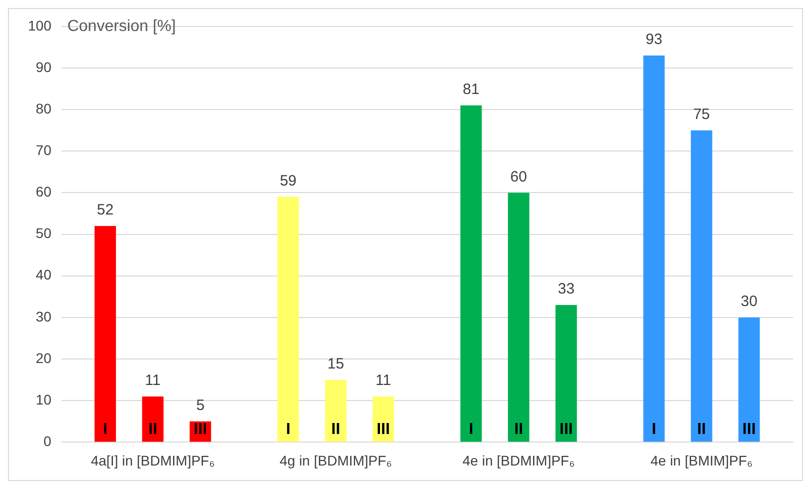 This screenshot has width=811, height=489. I want to click on data-label: 15, so click(335, 363).